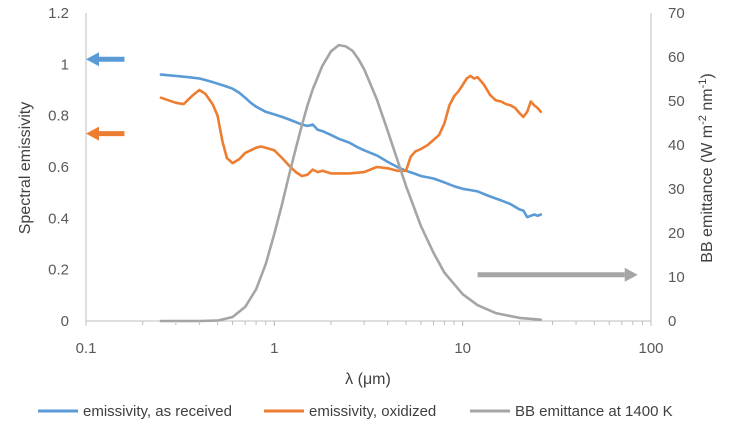 The width and height of the screenshot is (730, 428). What do you see at coordinates (676, 57) in the screenshot?
I see `y2-tick-label: 60` at bounding box center [676, 57].